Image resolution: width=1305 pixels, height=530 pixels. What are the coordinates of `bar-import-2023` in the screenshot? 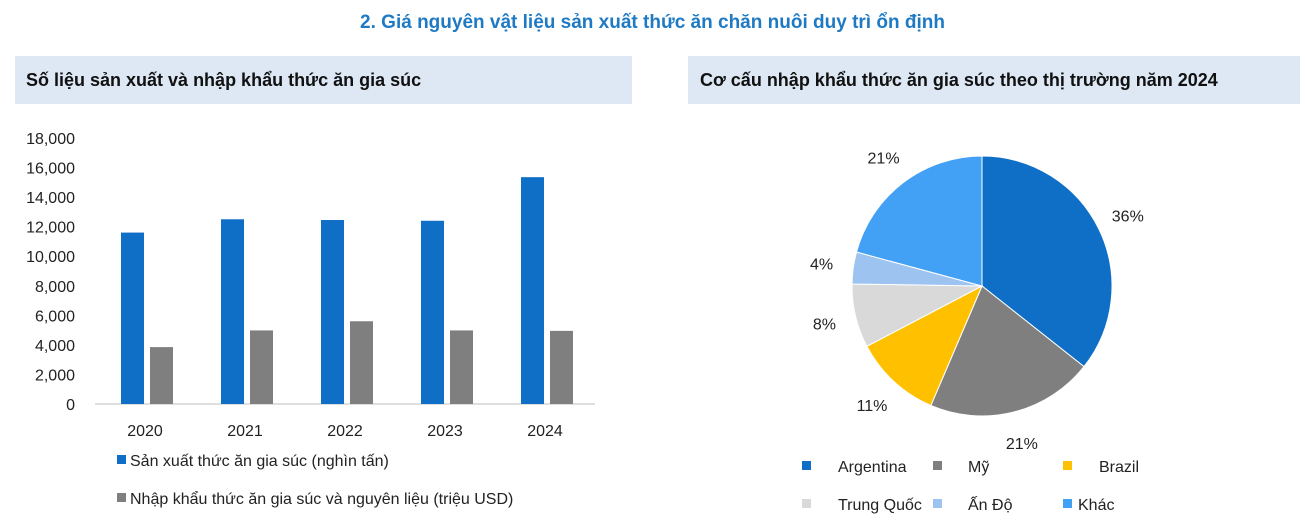 It's located at (461, 367).